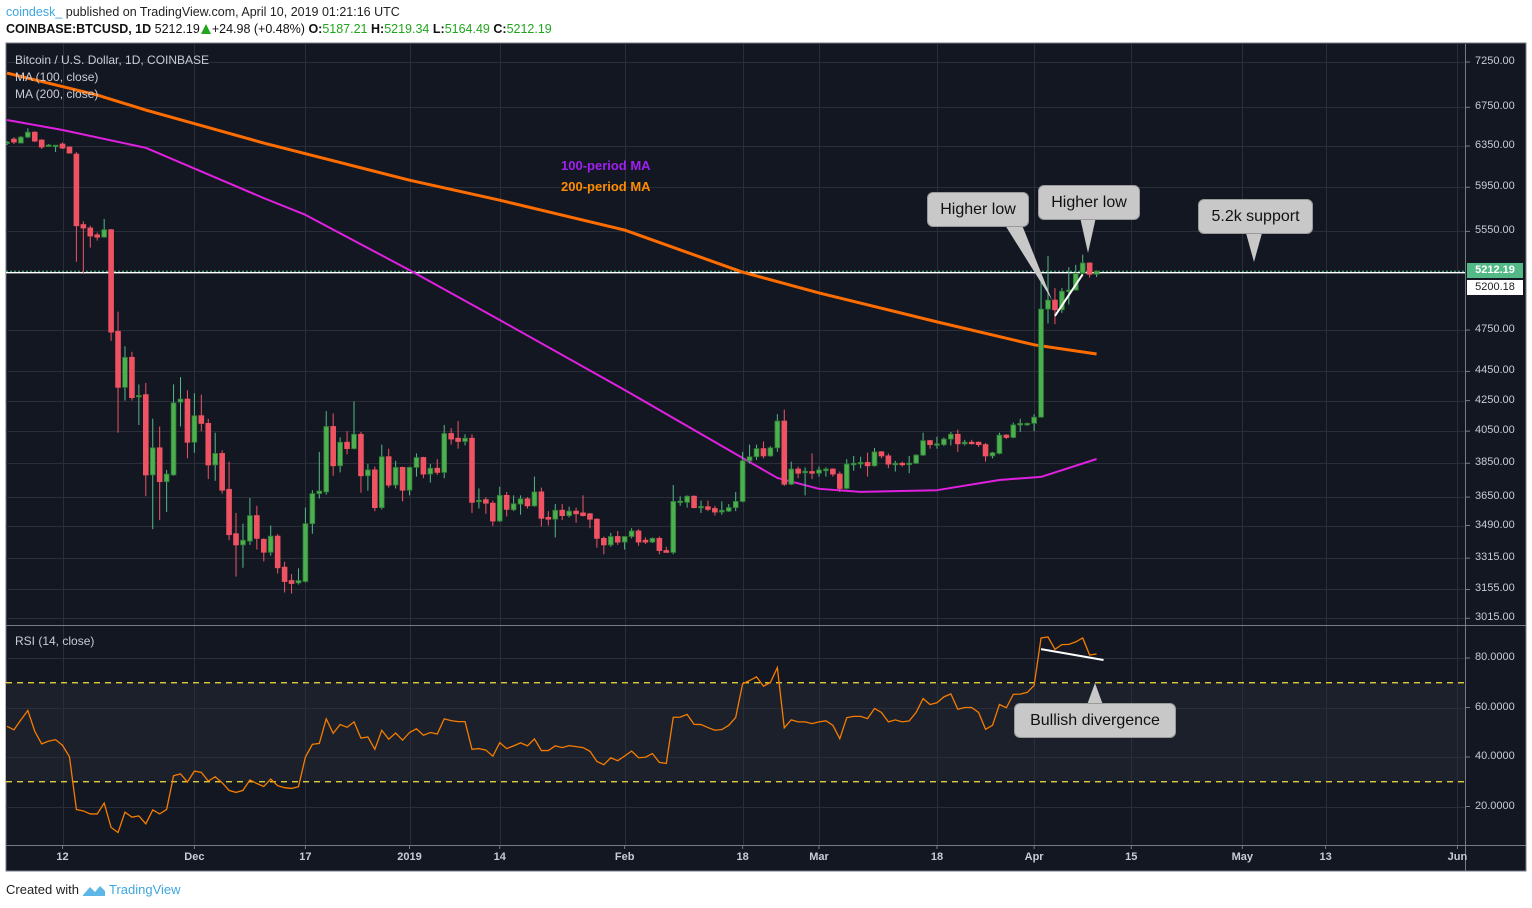 The image size is (1532, 908). I want to click on symbol-name: COINBASE:BTCUSD, 1D, so click(79, 29).